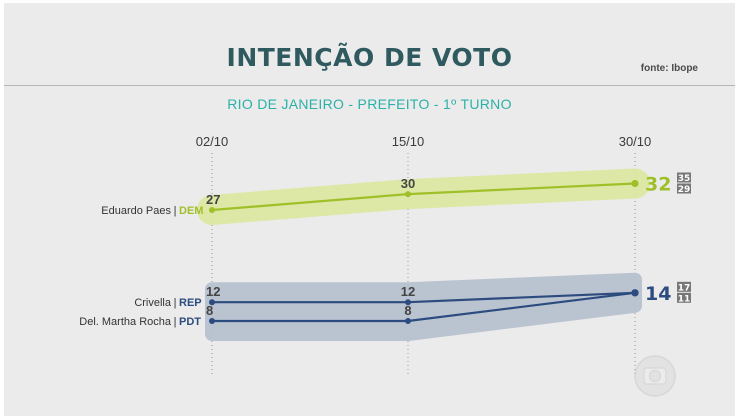 This screenshot has height=419, width=740. I want to click on series-name-del-martha-rocha: Del. Martha Rocha, so click(125, 322).